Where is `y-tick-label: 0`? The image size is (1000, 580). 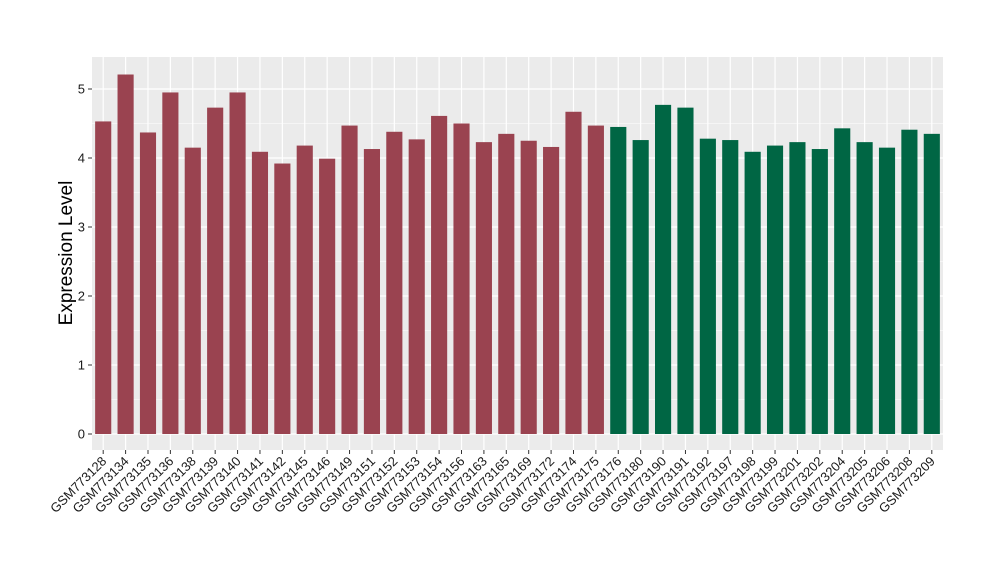
y-tick-label: 0 is located at coordinates (81, 434).